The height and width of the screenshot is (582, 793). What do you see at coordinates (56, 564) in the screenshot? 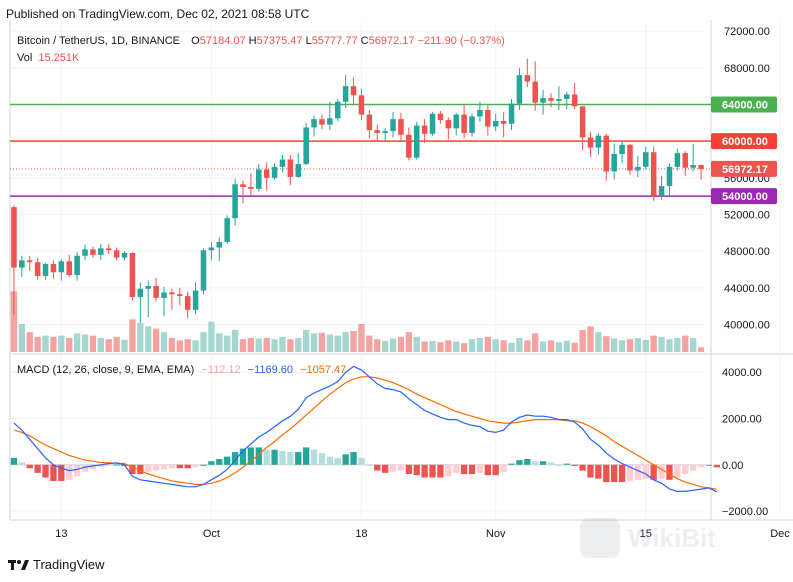
I see `tradingview-brand: TradingView` at bounding box center [56, 564].